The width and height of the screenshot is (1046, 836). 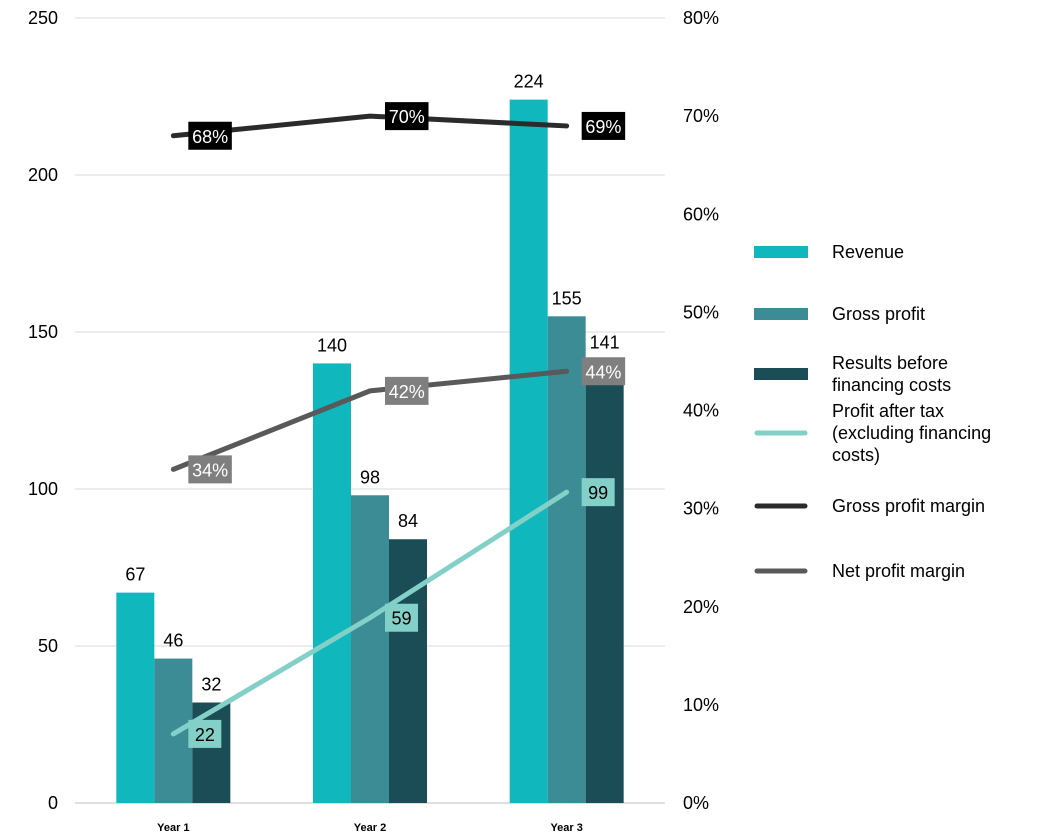 I want to click on category-label: Year 3, so click(x=566, y=828).